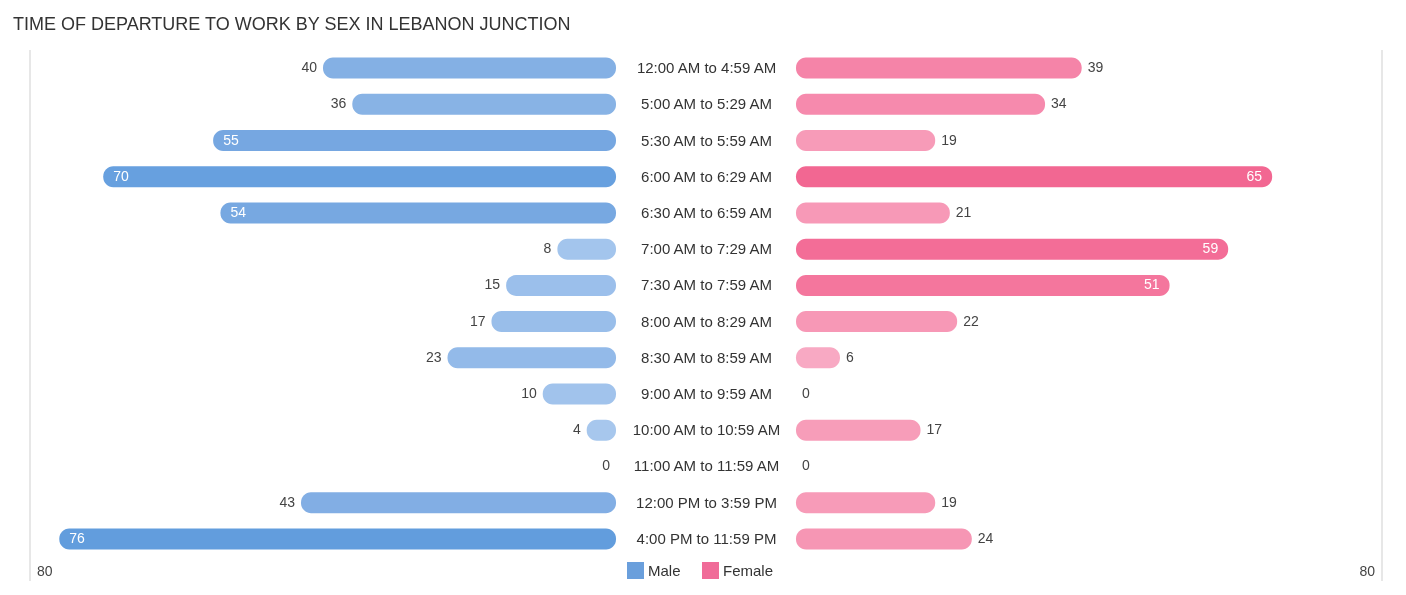 The image size is (1406, 595). I want to click on data-label: 6, so click(849, 356).